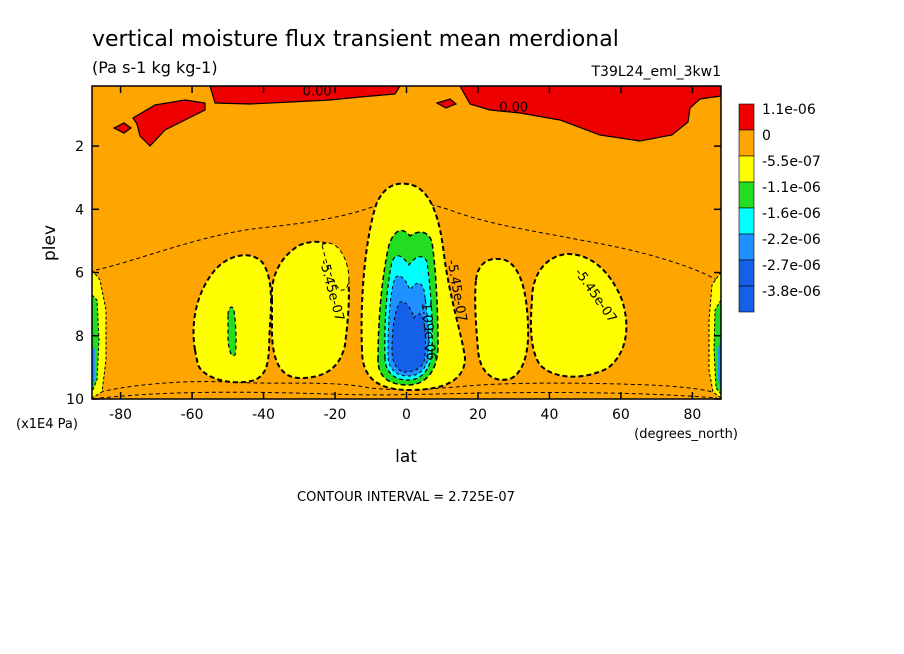 This screenshot has height=654, width=904. Describe the element at coordinates (79, 210) in the screenshot. I see `y-tick-label: 4` at that location.